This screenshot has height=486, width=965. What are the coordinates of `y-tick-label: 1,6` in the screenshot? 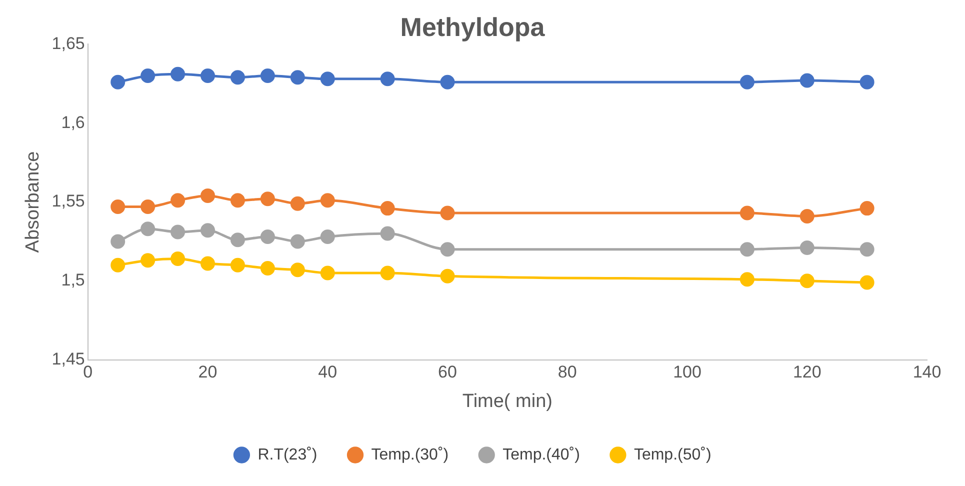 It's located at (73, 122).